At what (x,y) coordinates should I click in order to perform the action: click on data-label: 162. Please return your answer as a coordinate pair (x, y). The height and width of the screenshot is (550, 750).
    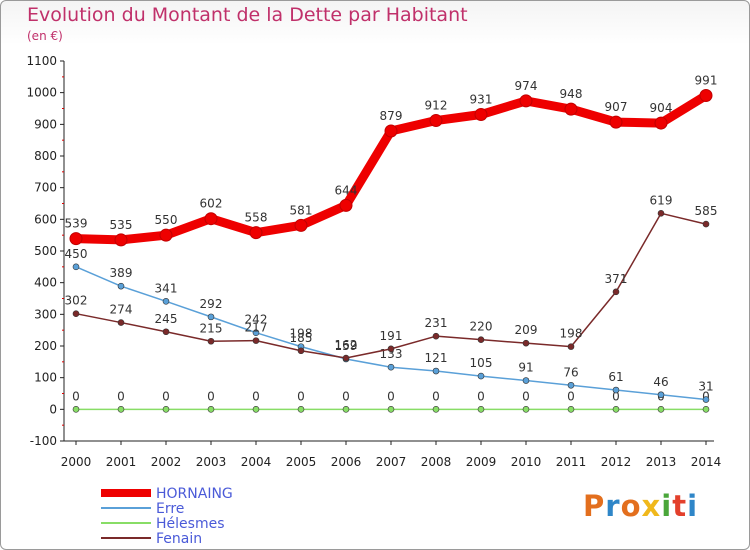
    Looking at the image, I should click on (346, 345).